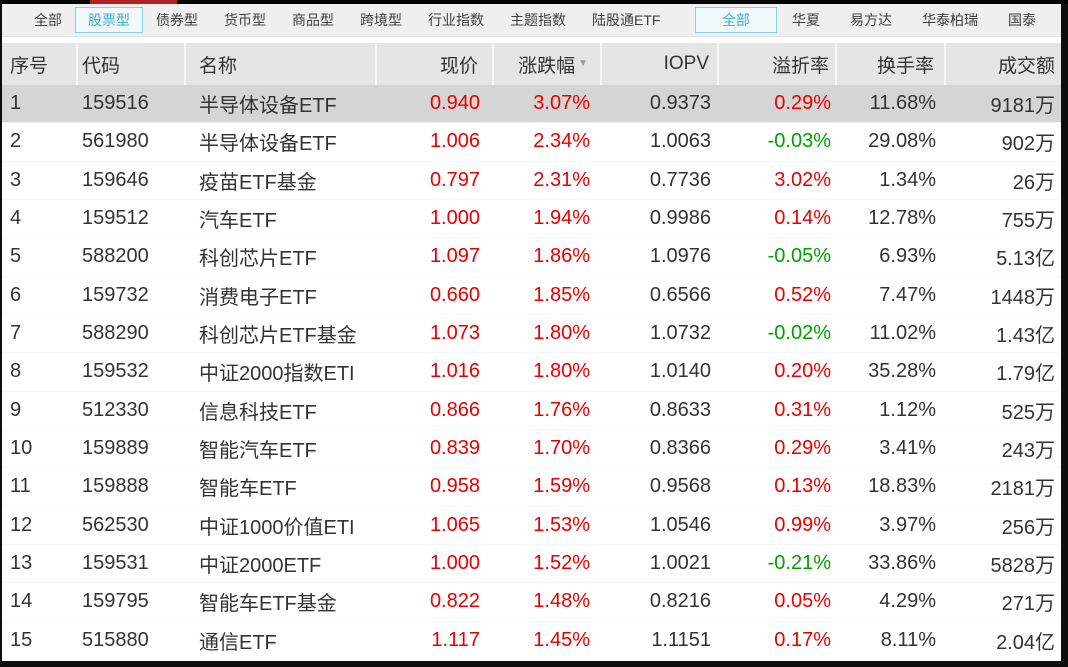 The height and width of the screenshot is (667, 1068). I want to click on cell-index: 1, so click(16, 103).